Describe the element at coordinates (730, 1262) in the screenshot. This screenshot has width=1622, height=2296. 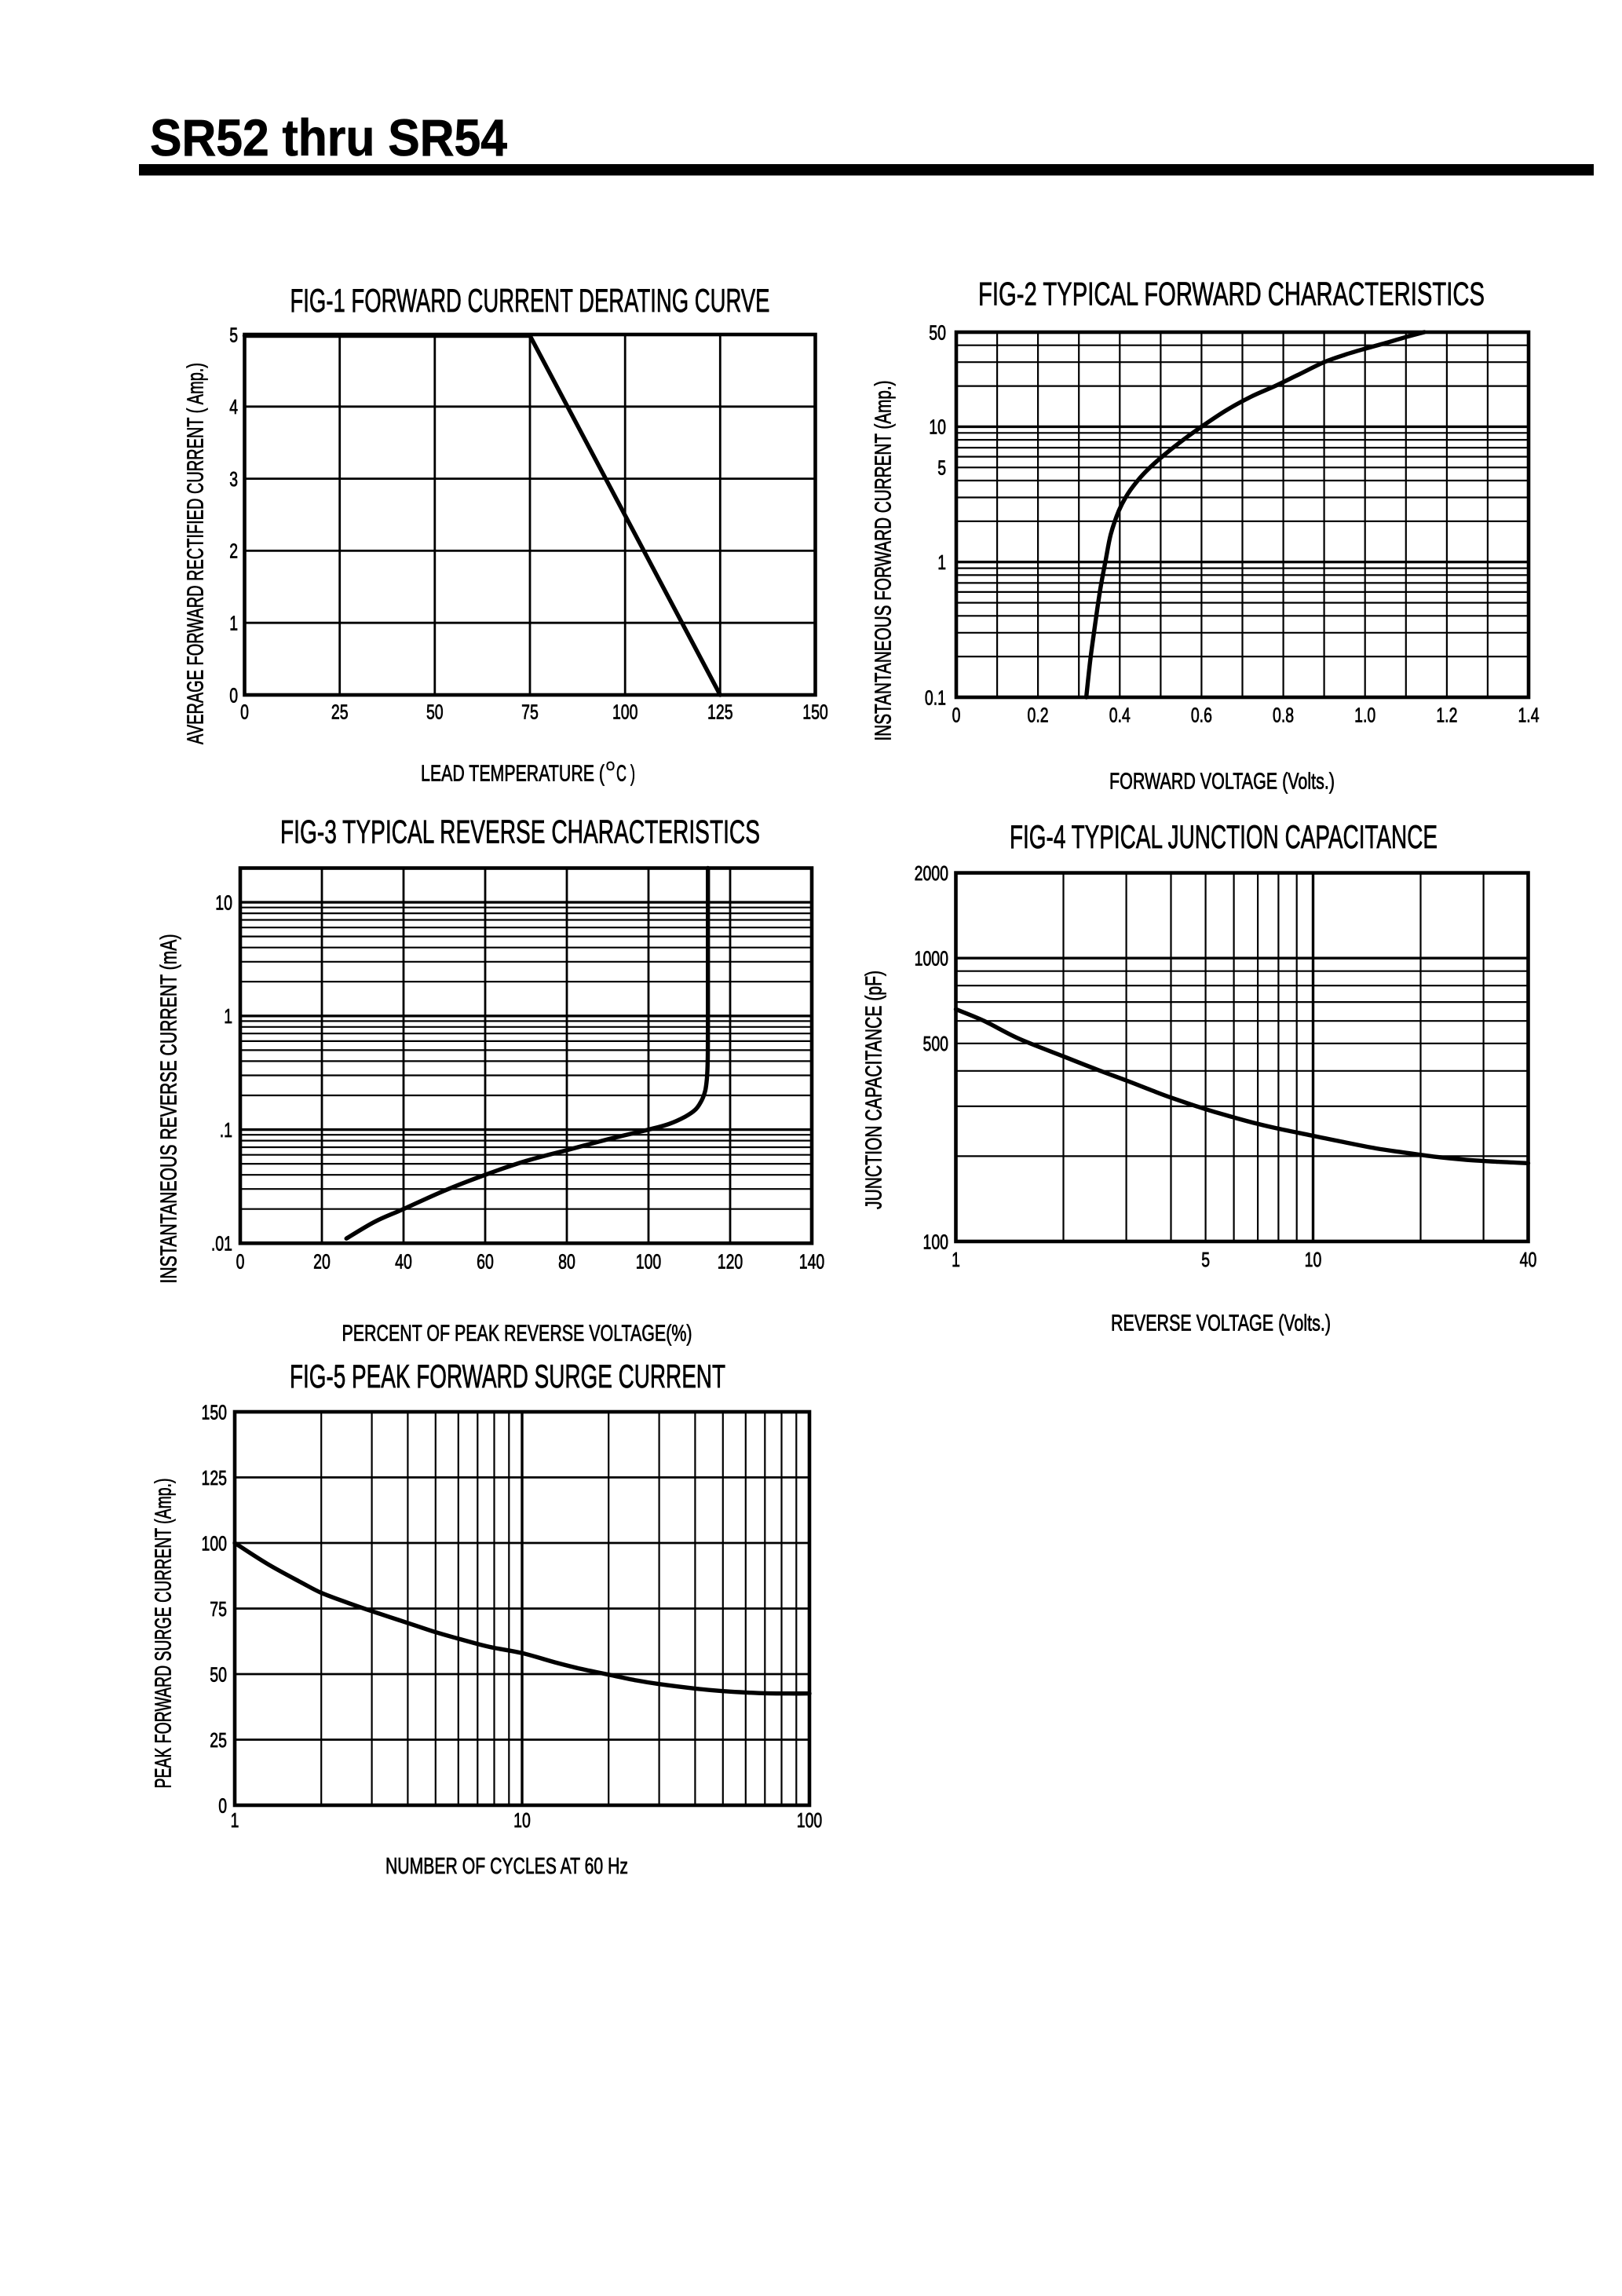
I see `svg-text: 120` at that location.